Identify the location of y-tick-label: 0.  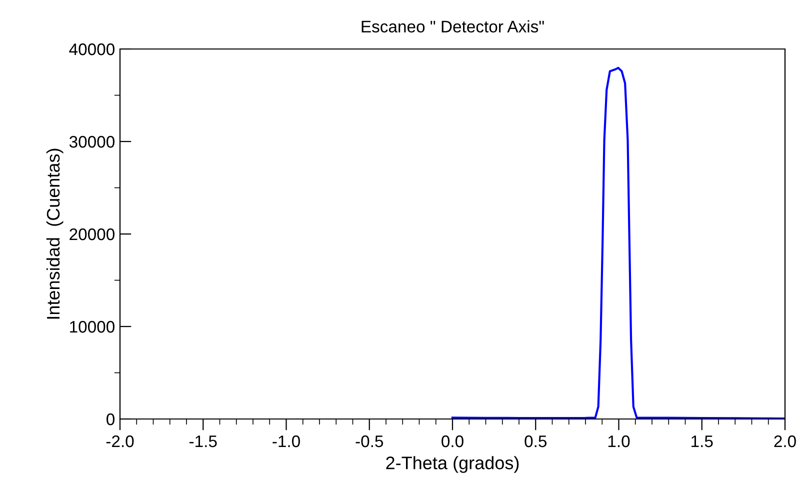
(110, 419).